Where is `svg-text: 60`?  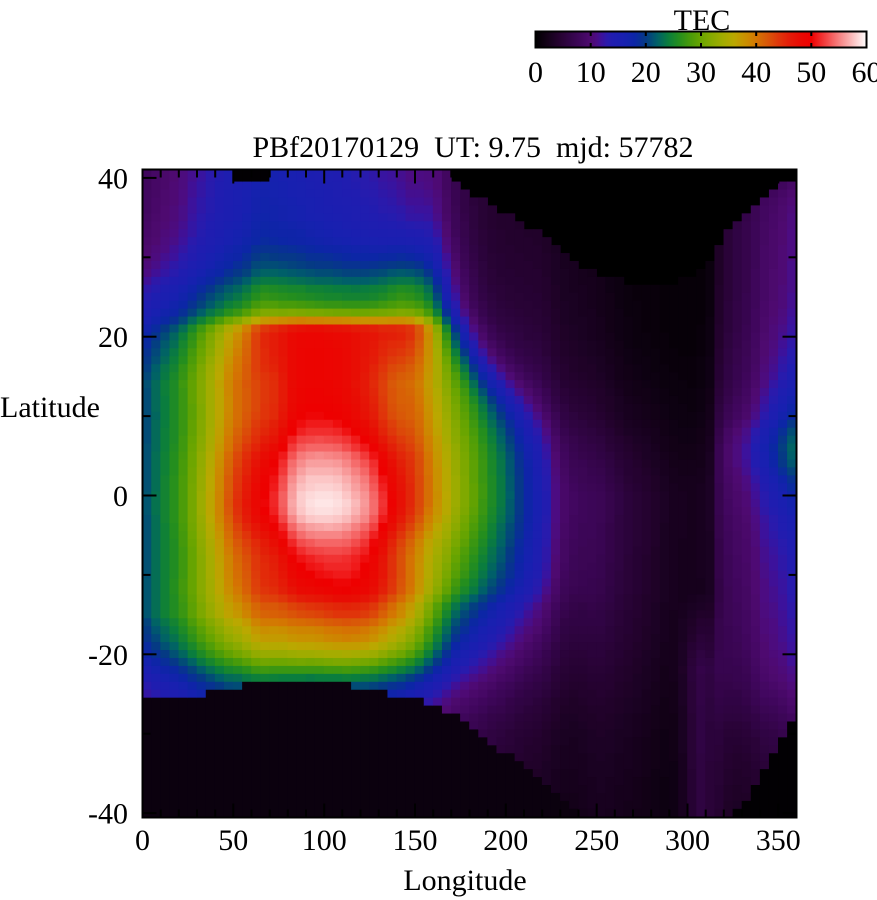 svg-text: 60 is located at coordinates (864, 72).